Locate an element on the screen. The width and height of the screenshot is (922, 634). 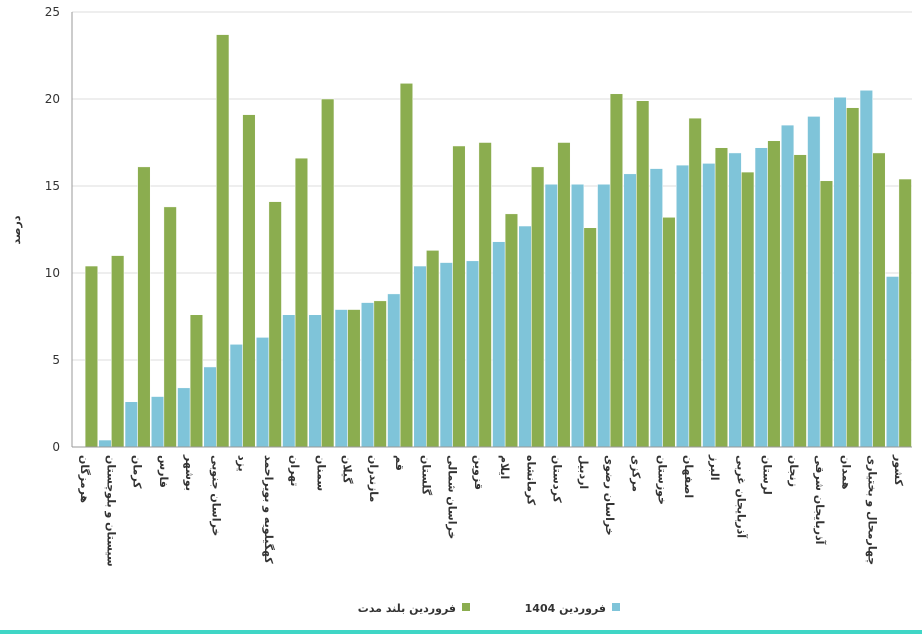
x-tick-label: قم is located at coordinates (399, 463).